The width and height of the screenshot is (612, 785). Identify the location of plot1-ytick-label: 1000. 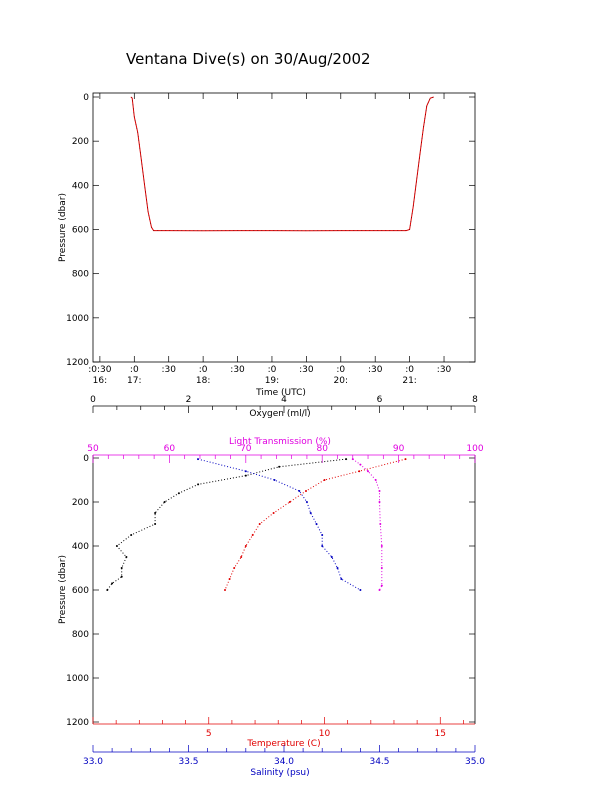
(77, 319).